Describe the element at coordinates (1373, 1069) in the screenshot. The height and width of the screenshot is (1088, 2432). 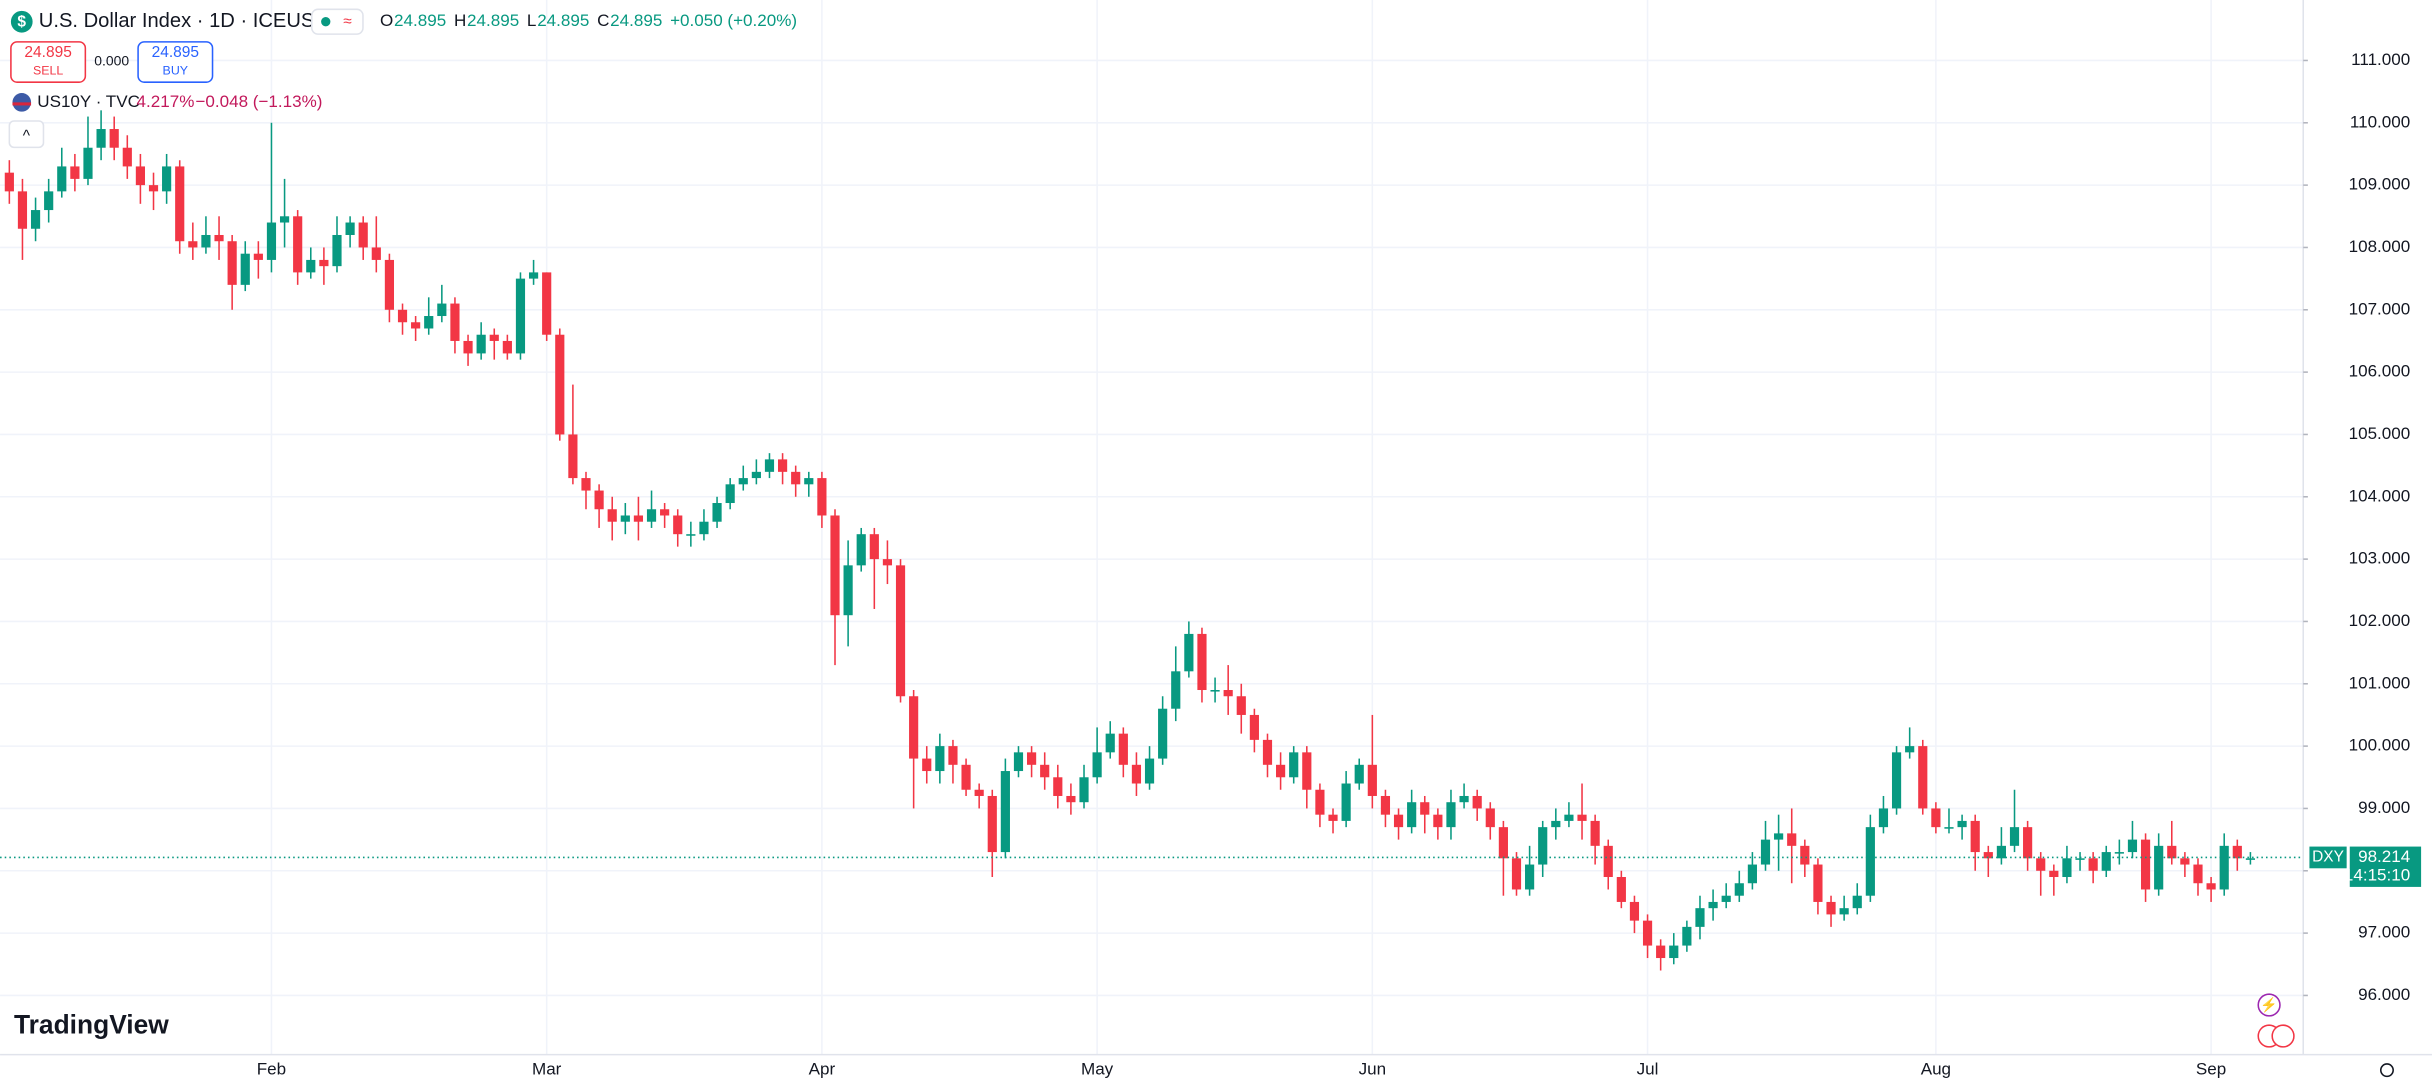
I see `x-tick-label: Jun` at that location.